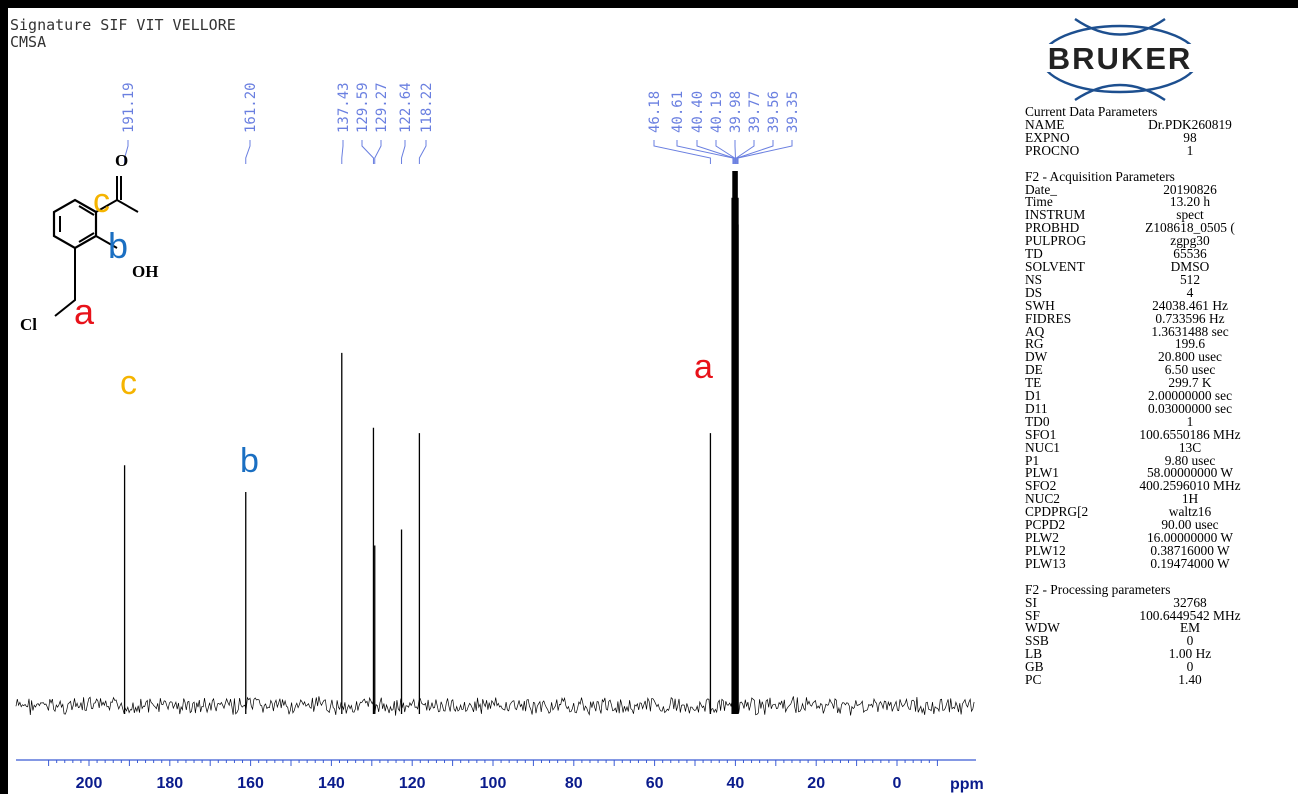  I want to click on peak-label: 39.98, so click(736, 112).